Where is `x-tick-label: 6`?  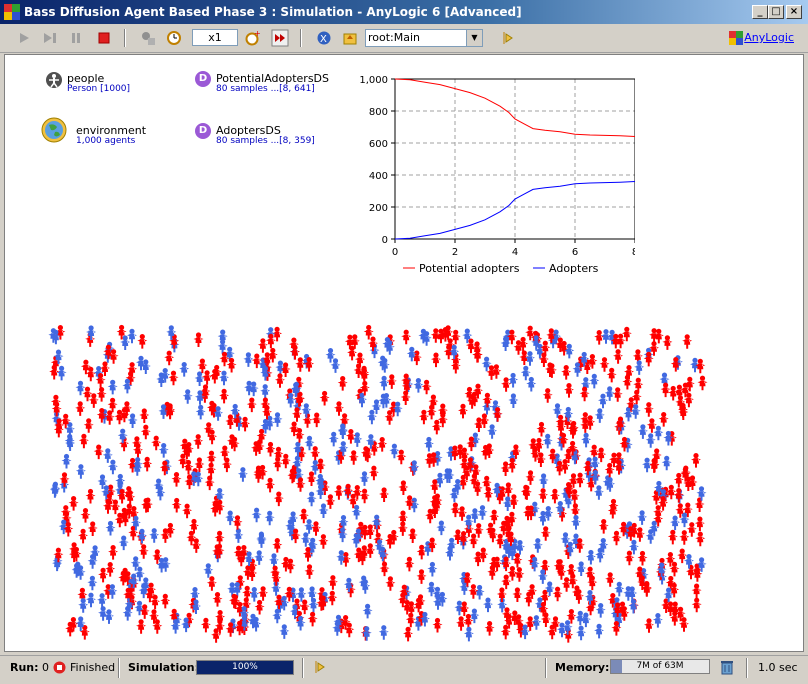 x-tick-label: 6 is located at coordinates (575, 252).